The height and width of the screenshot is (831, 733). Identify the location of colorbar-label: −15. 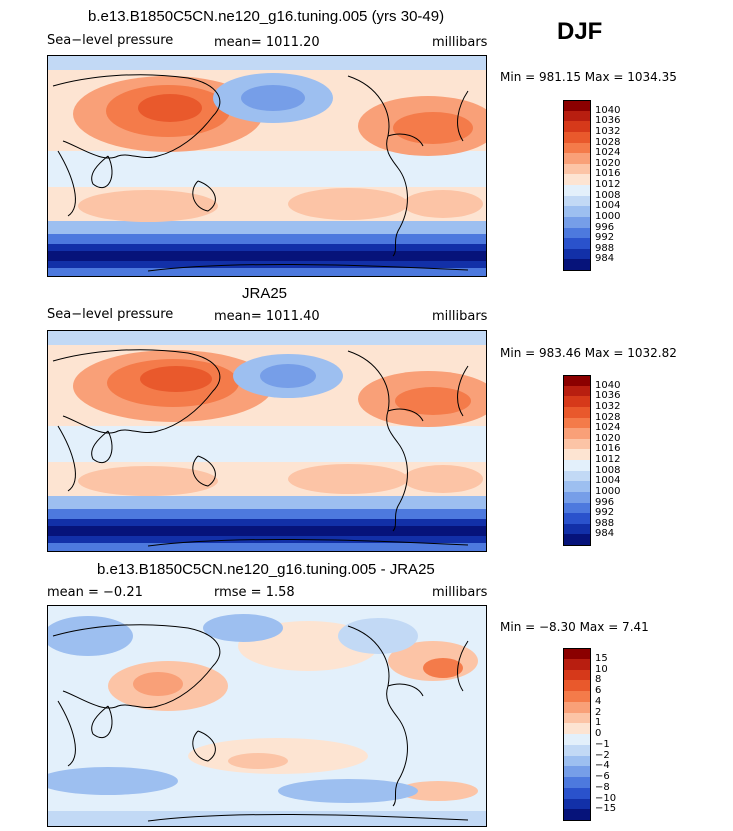
(606, 809).